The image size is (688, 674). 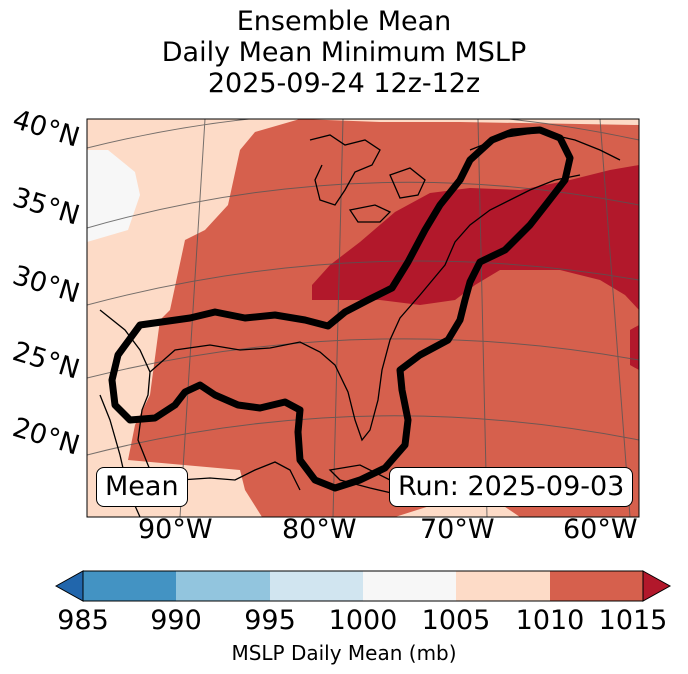 I want to click on title-line-2: Daily Mean Minimum MSLP, so click(x=344, y=52).